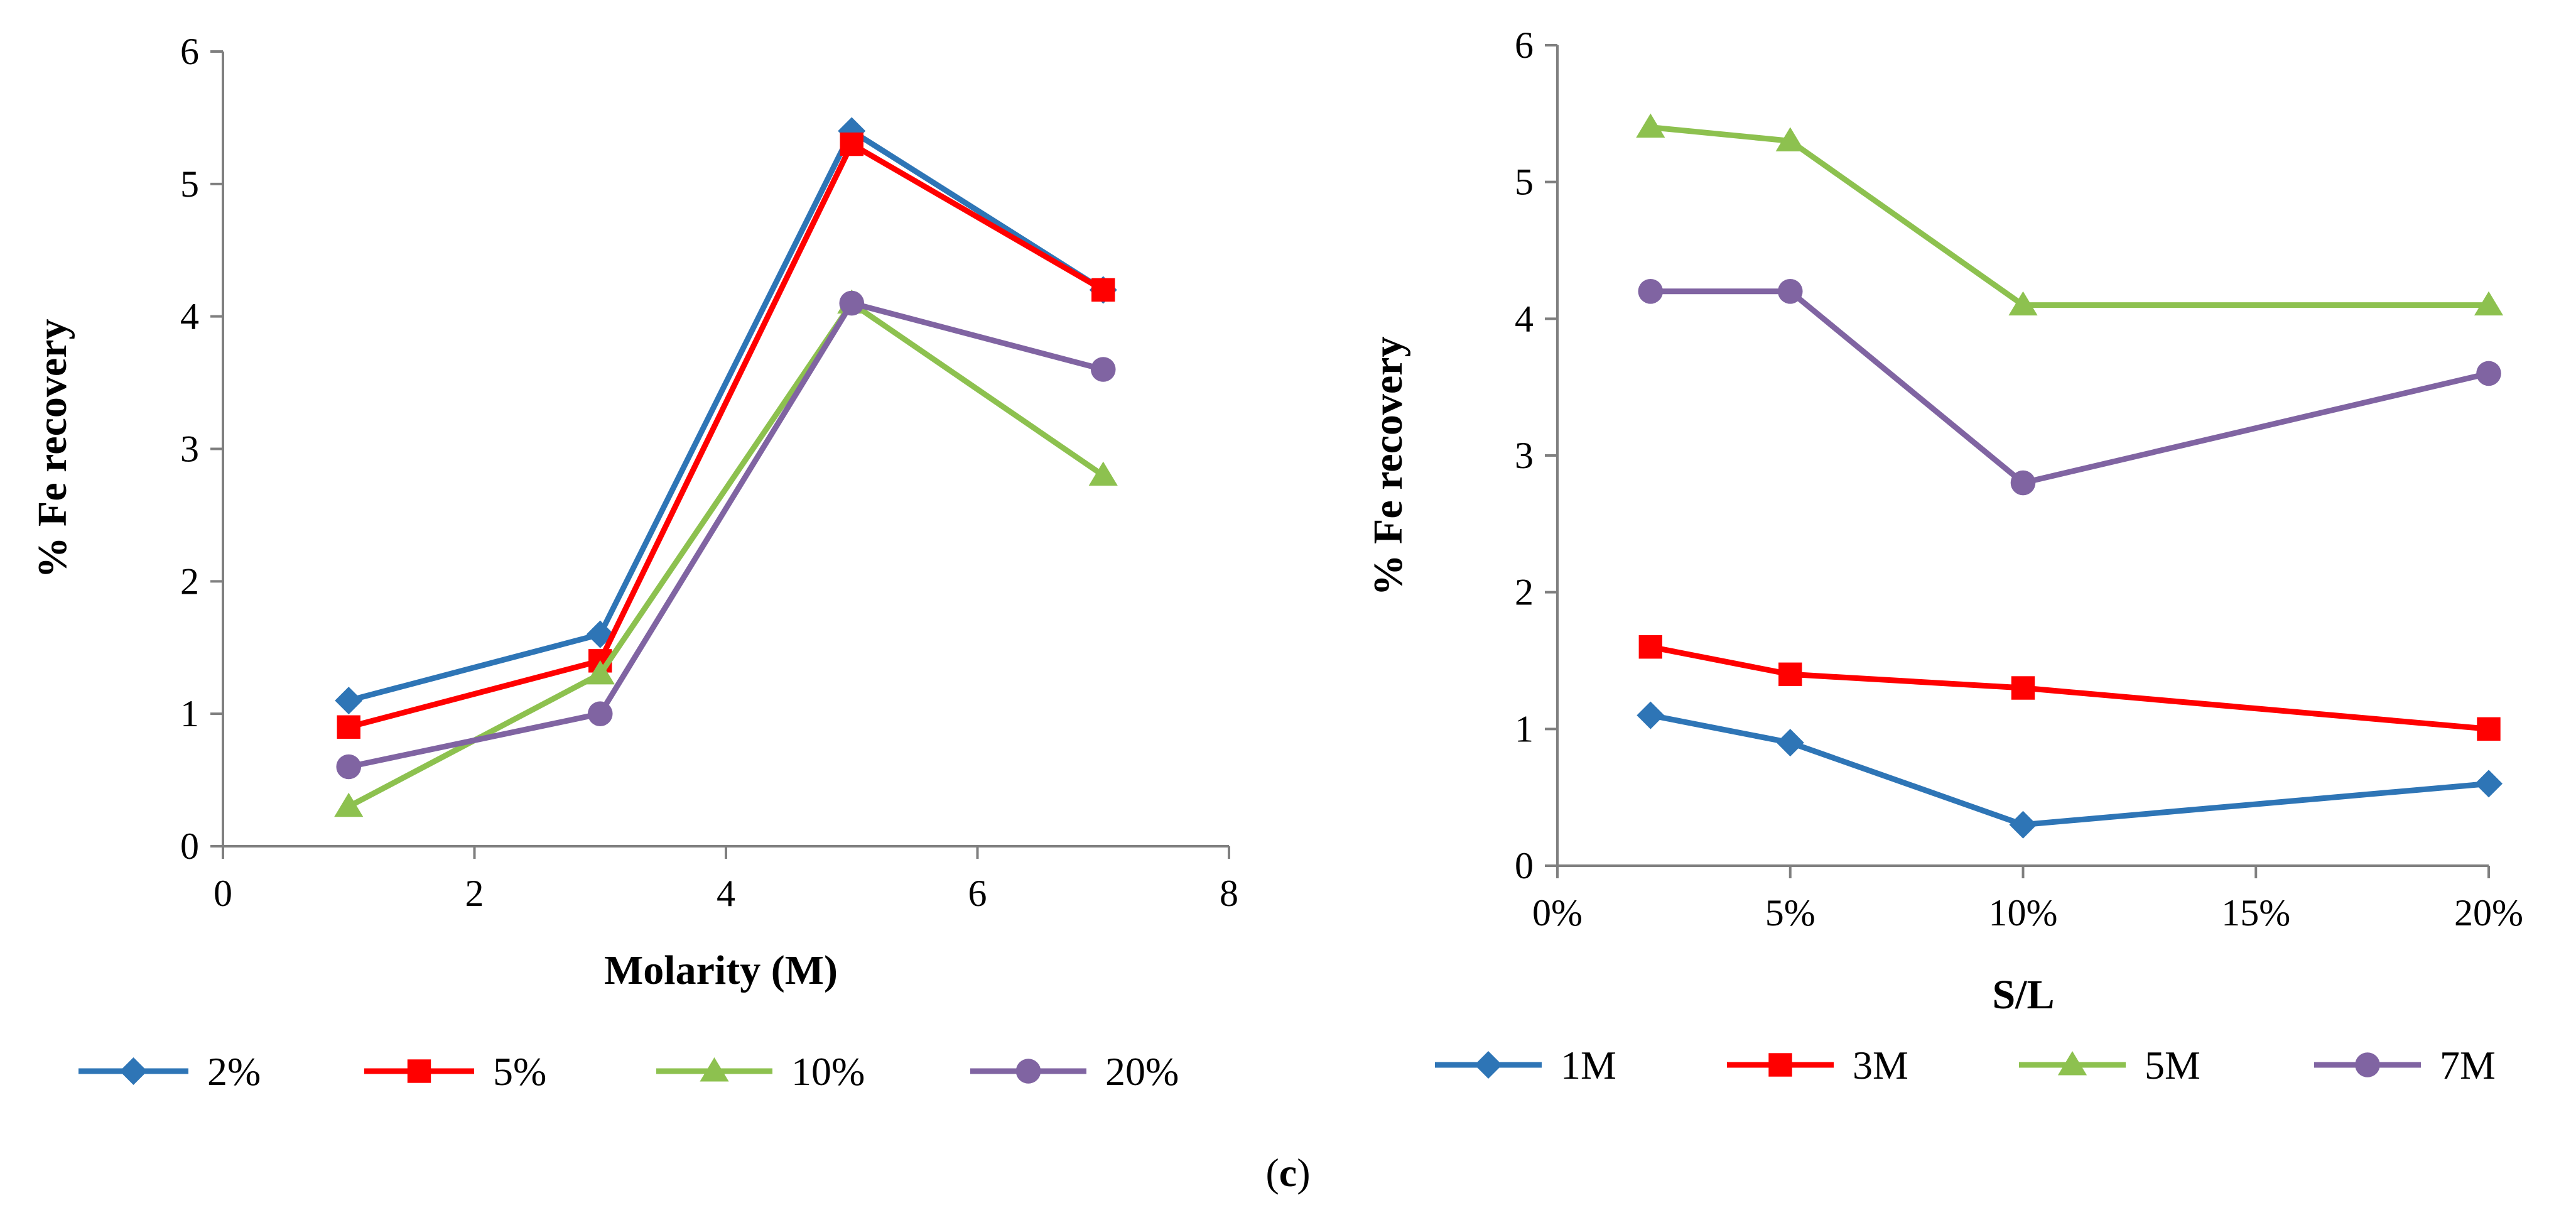  Describe the element at coordinates (170, 1071) in the screenshot. I see `left-legend-item: 2%` at that location.